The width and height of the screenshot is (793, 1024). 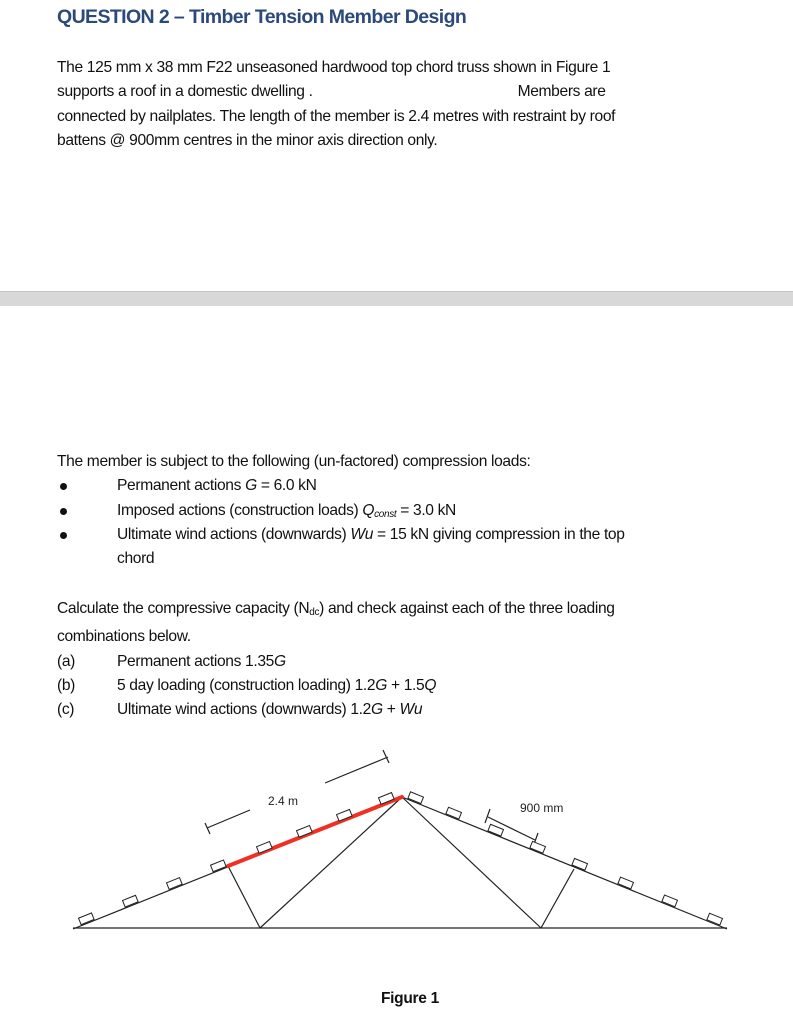 What do you see at coordinates (171, 661) in the screenshot?
I see `combo-item: (a) Permanent actions 1.35G` at bounding box center [171, 661].